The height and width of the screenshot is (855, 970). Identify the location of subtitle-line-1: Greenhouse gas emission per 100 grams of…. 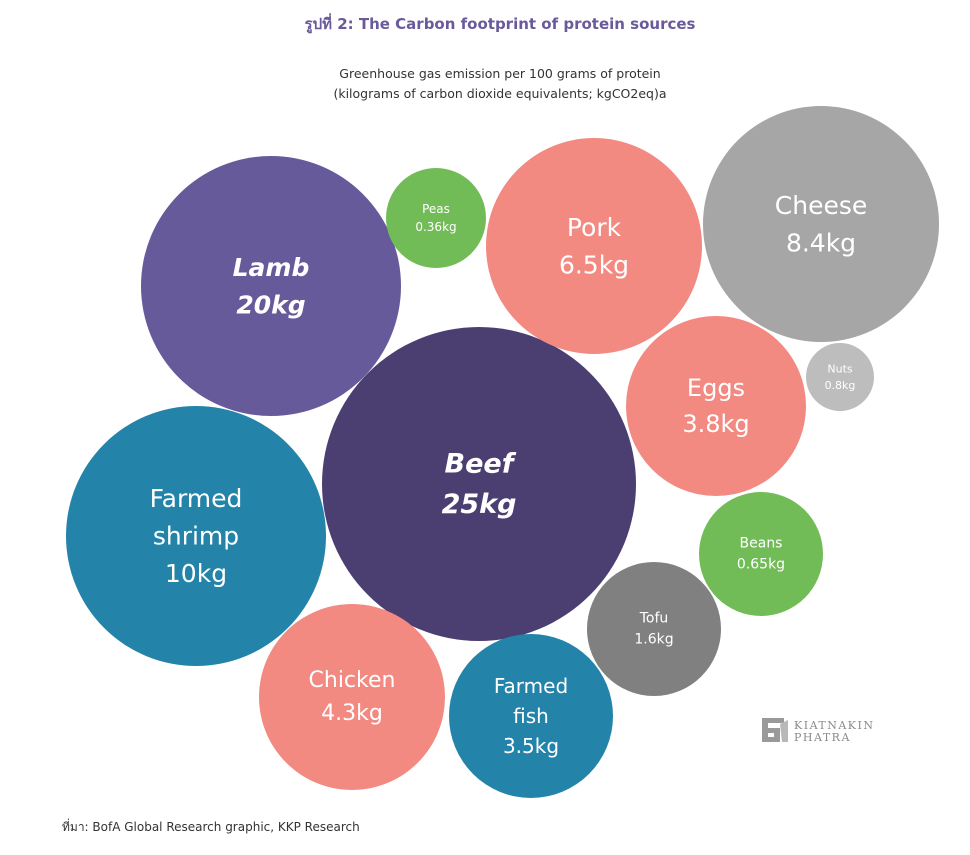
(500, 73).